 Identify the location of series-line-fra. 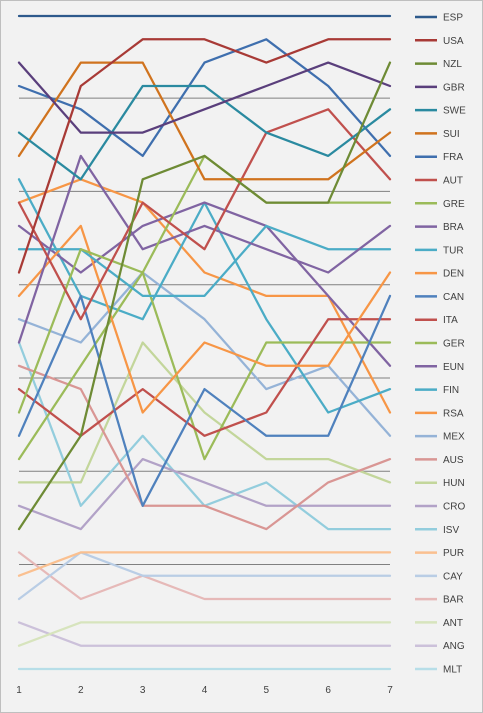
(204, 98).